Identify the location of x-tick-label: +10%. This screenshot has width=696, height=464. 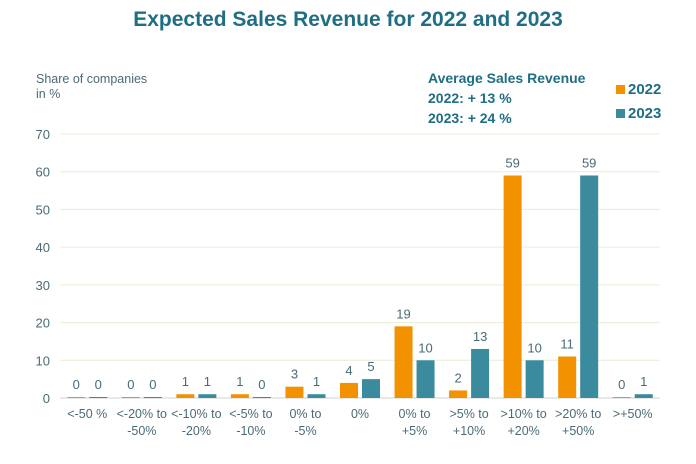
(469, 431).